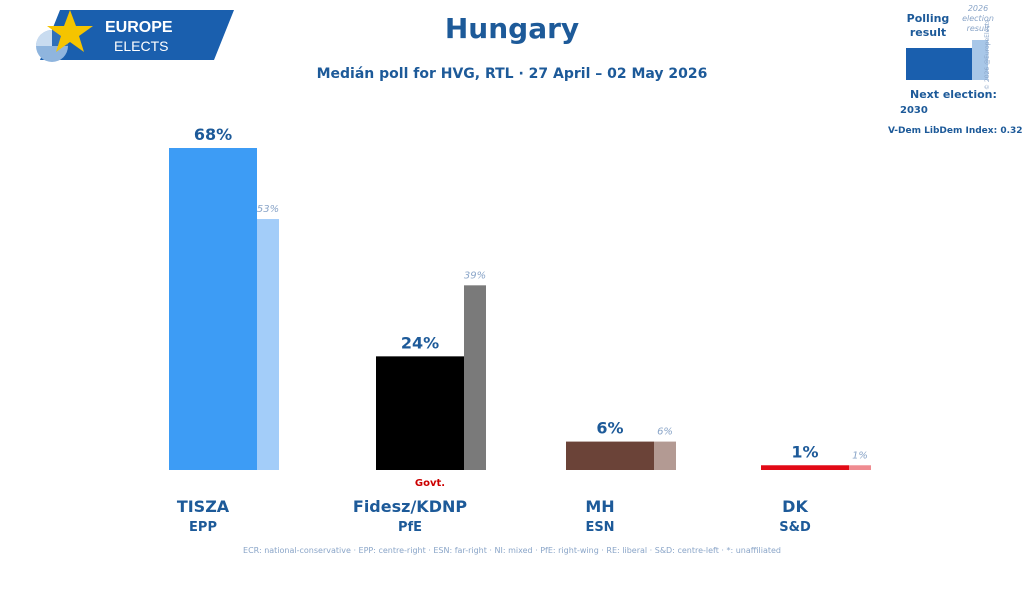  What do you see at coordinates (860, 455) in the screenshot?
I see `election-value-label: 1%` at bounding box center [860, 455].